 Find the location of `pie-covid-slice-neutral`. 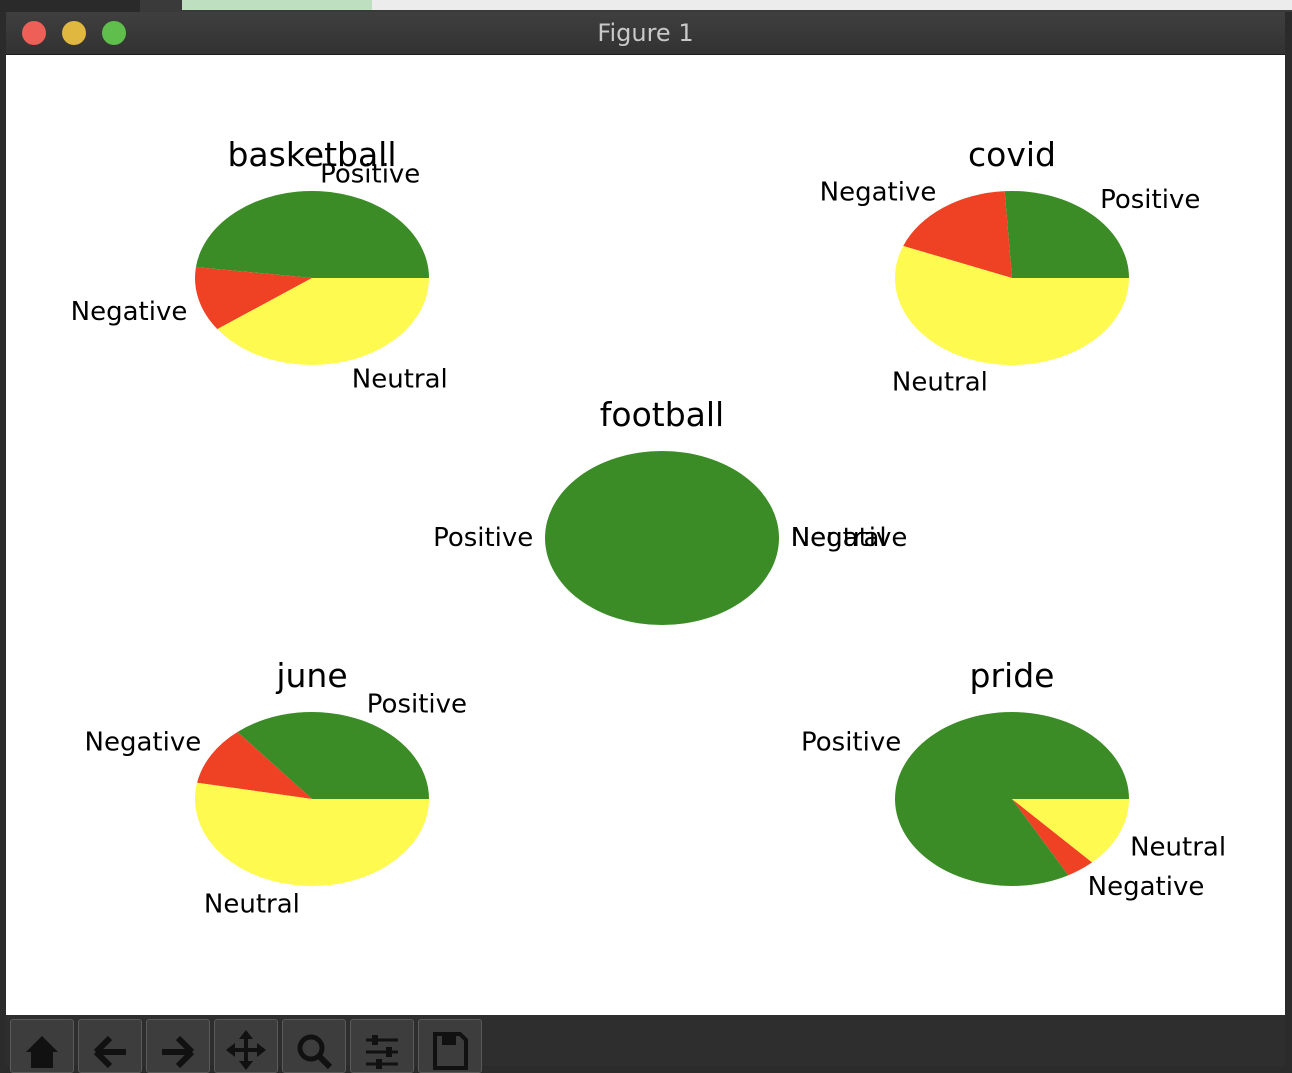

pie-covid-slice-neutral is located at coordinates (1012, 305).